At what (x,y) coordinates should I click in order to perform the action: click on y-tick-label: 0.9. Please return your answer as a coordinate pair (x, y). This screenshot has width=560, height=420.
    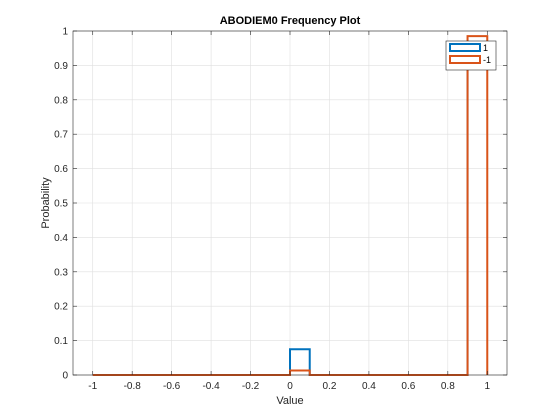
    Looking at the image, I should click on (61, 66).